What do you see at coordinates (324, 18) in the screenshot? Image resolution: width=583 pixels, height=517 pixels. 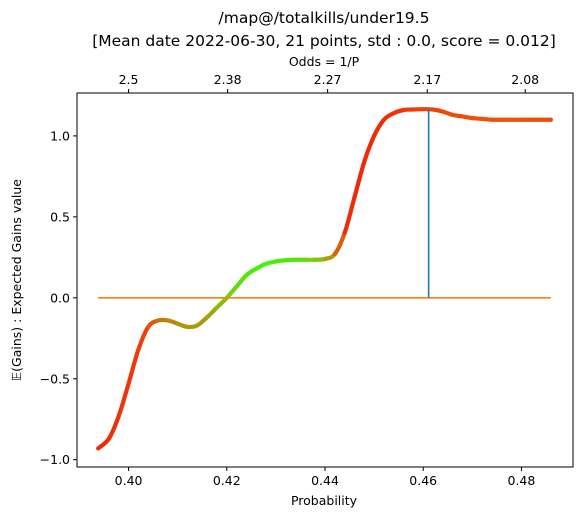 I see `chart-title: /map@/totalkills/under19.5` at bounding box center [324, 18].